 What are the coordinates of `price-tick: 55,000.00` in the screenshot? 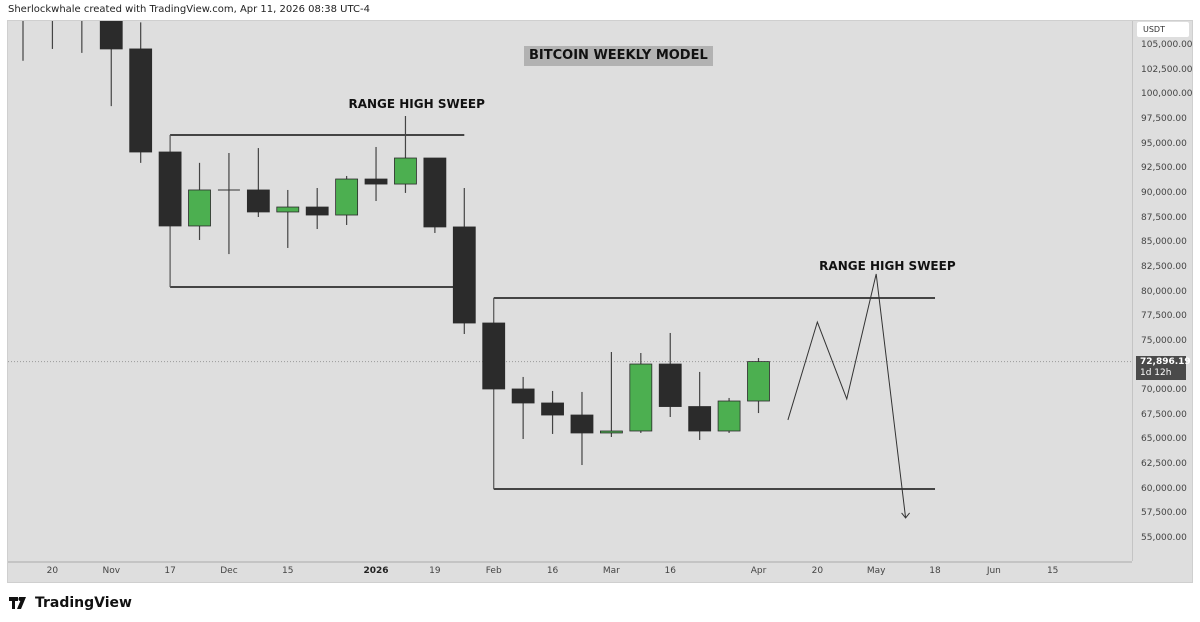 It's located at (1164, 538).